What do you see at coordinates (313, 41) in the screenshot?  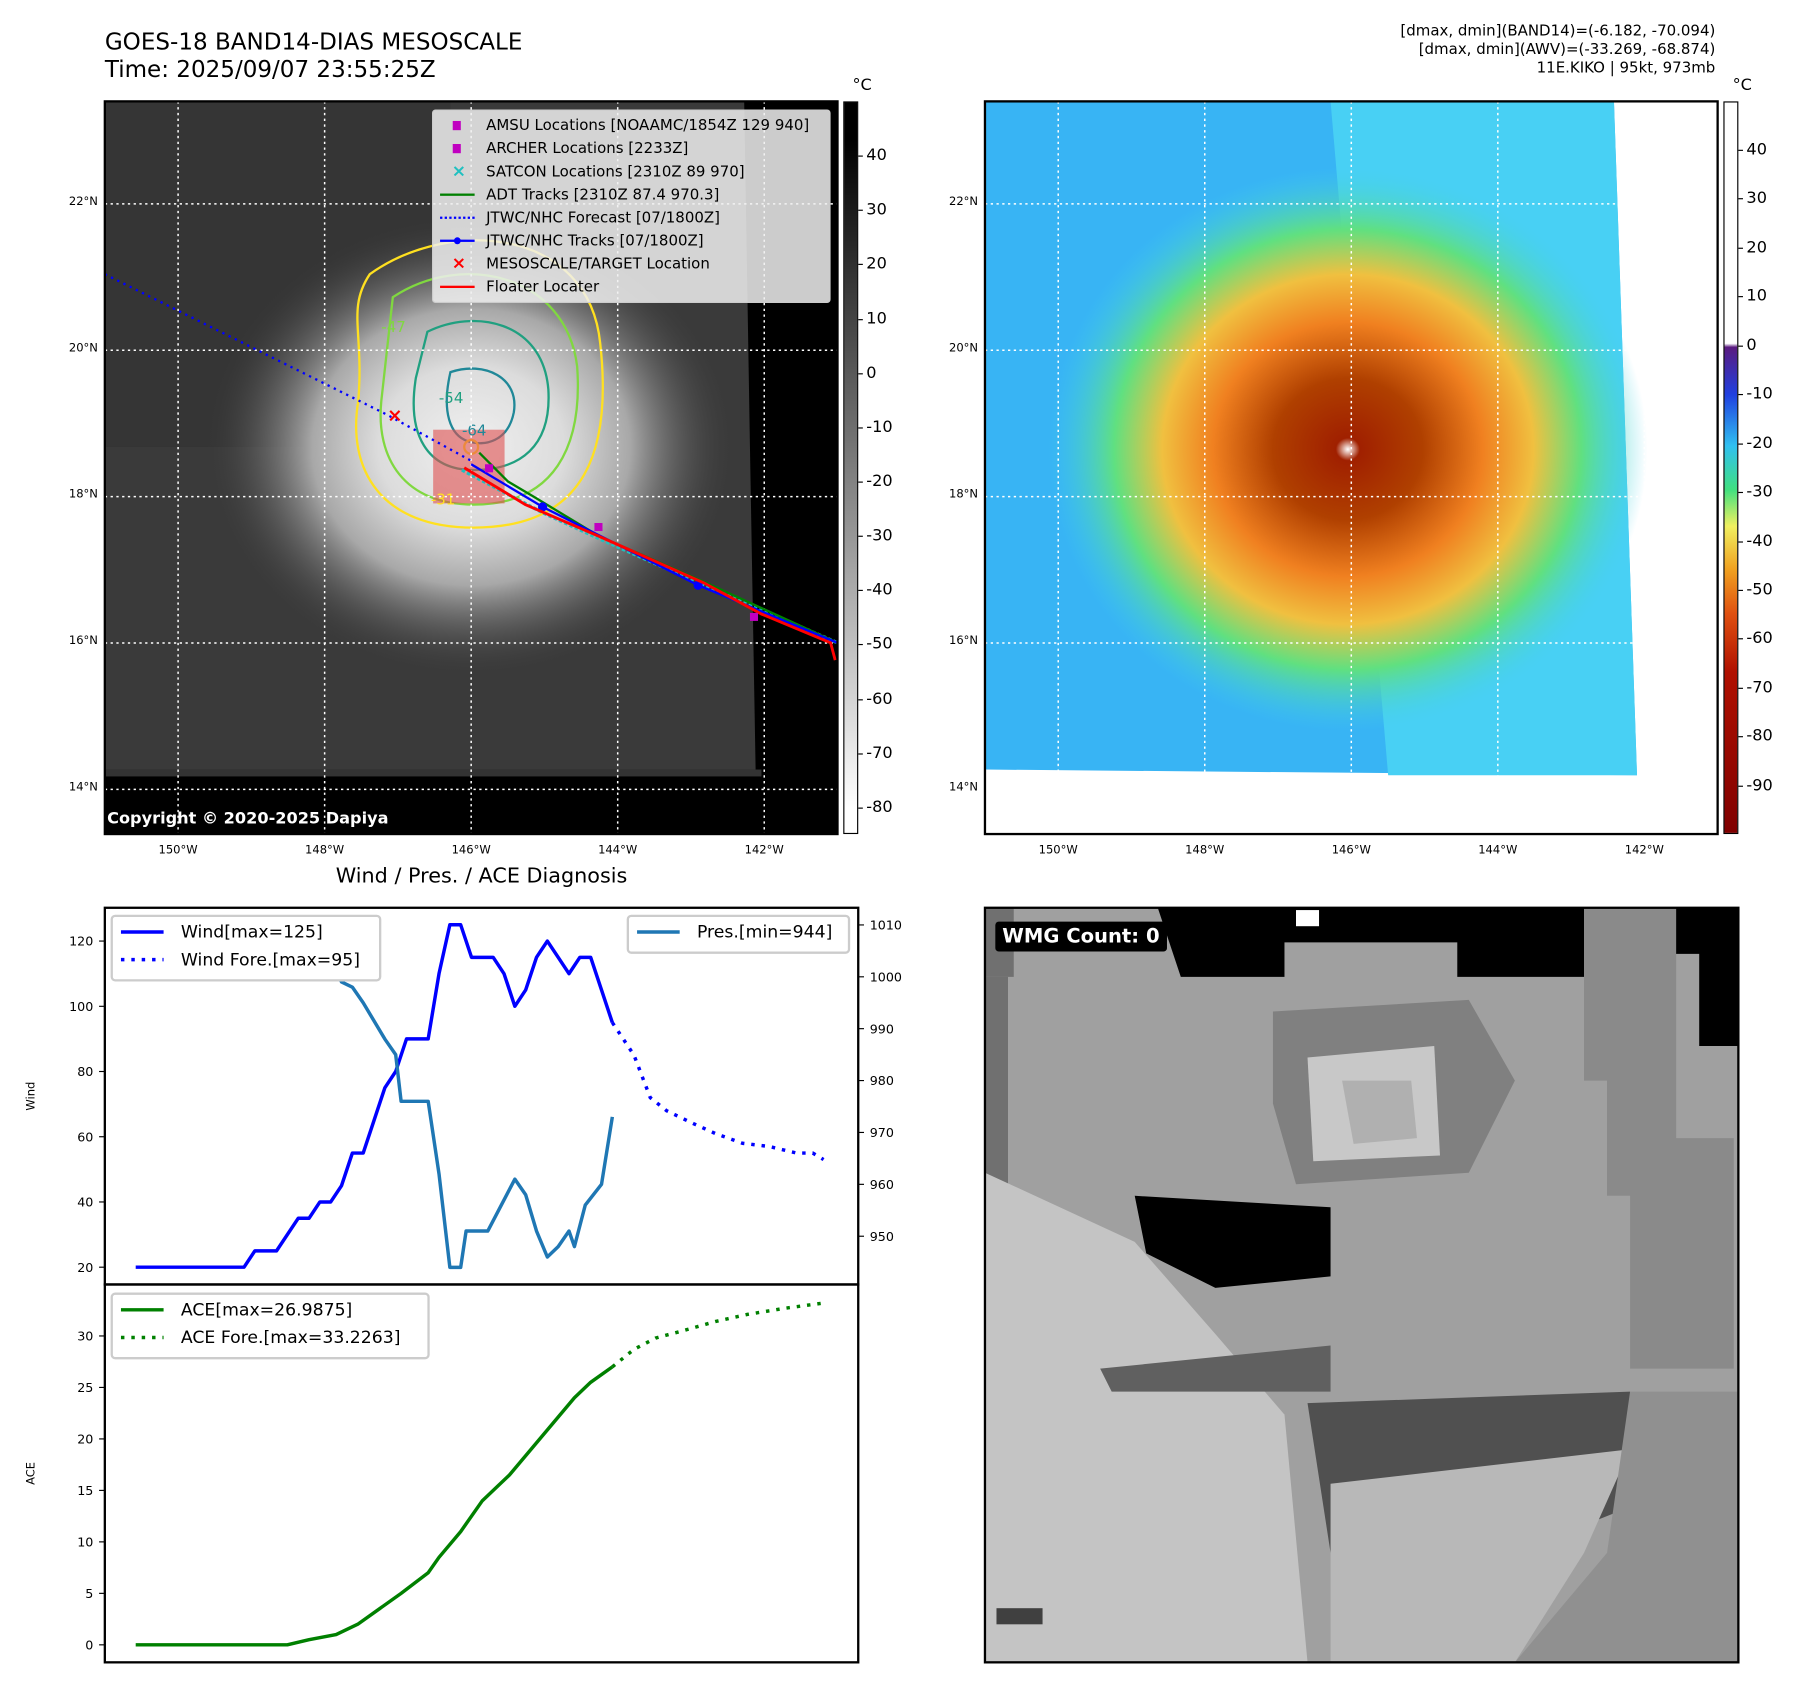 I see `title-line-1: GOES-18 BAND14-DIAS MESOSCALE` at bounding box center [313, 41].